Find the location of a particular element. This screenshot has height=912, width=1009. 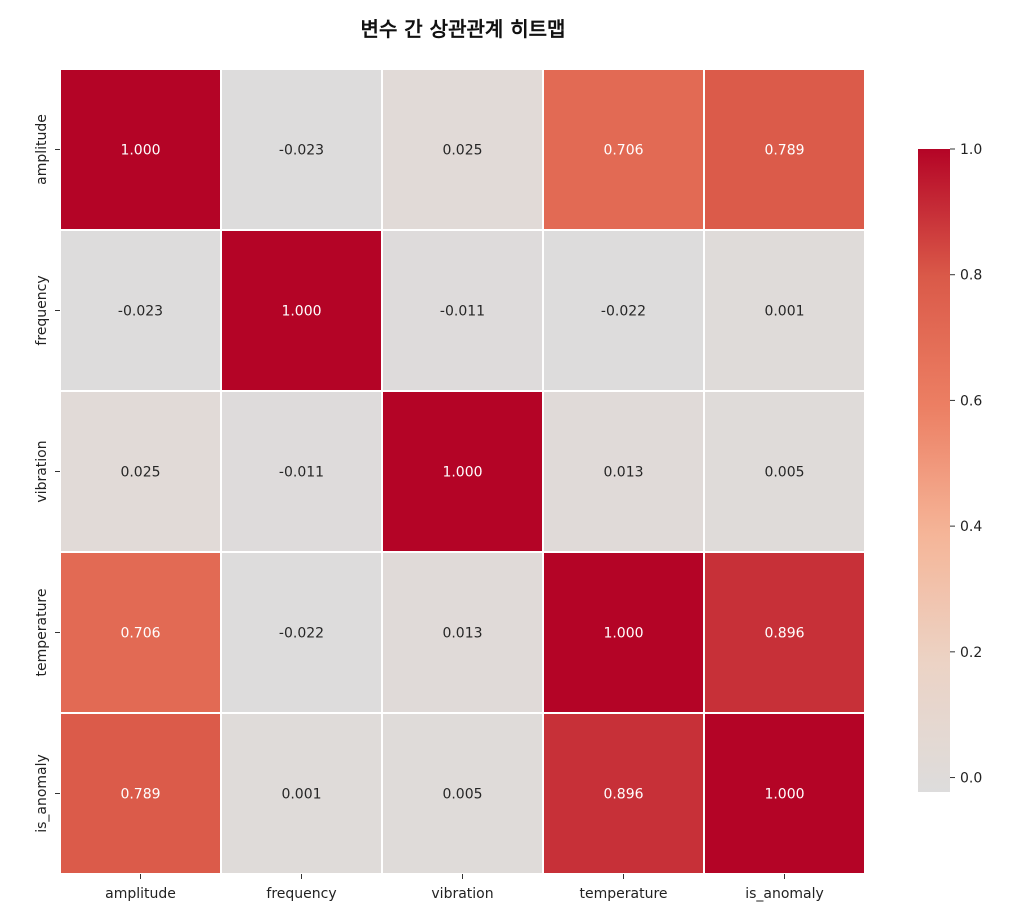

y-tick-label: amplitude is located at coordinates (42, 149).